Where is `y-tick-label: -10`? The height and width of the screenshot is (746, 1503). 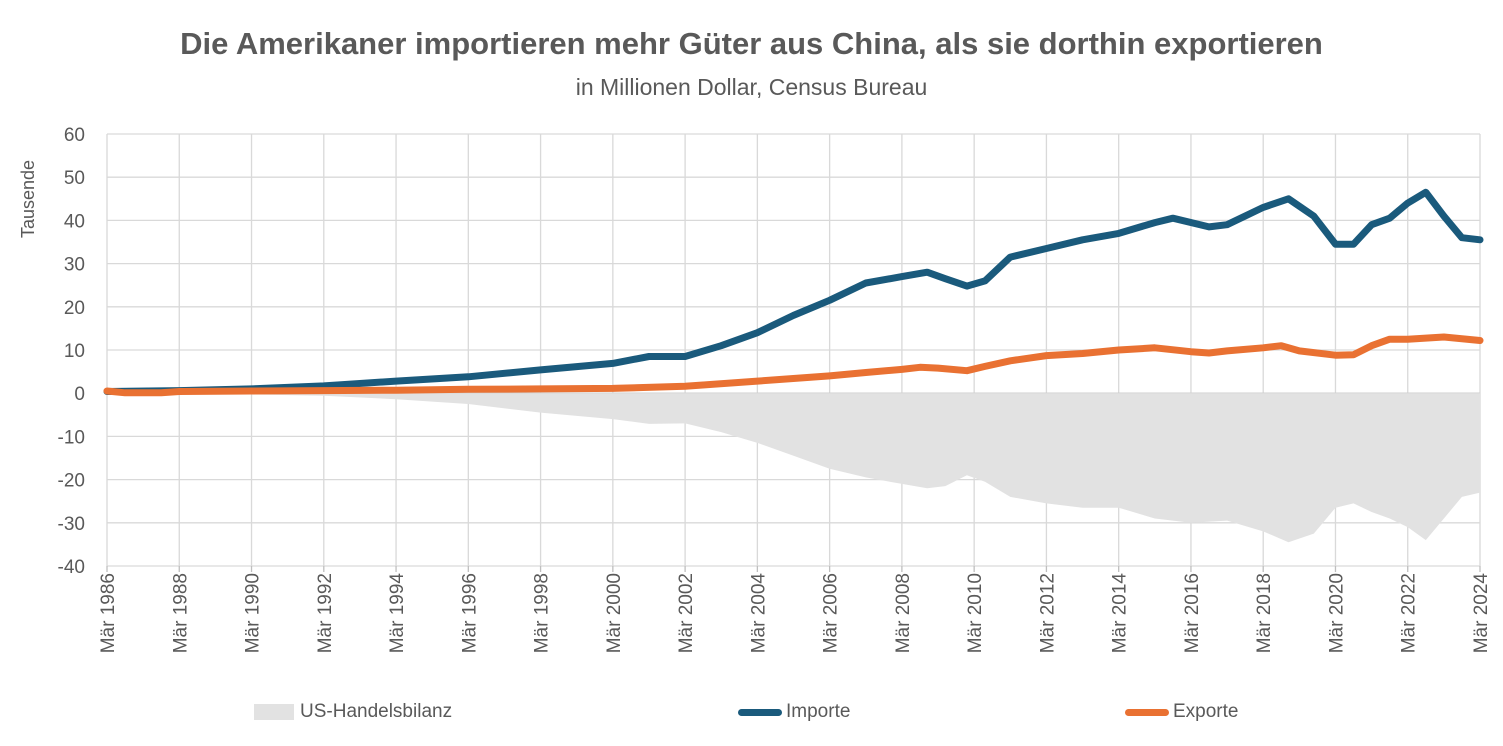 y-tick-label: -10 is located at coordinates (71, 437).